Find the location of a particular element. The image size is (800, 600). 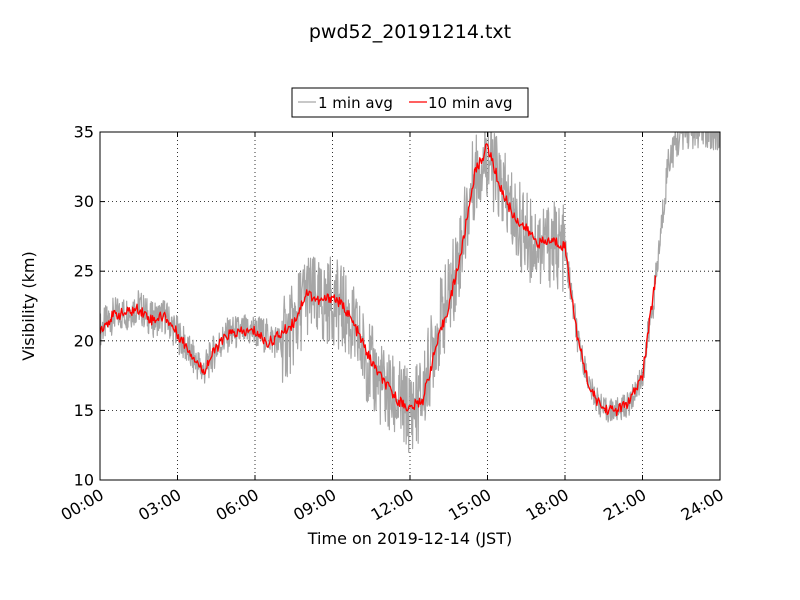

chart-title: pwd52_20191214.txt is located at coordinates (410, 32).